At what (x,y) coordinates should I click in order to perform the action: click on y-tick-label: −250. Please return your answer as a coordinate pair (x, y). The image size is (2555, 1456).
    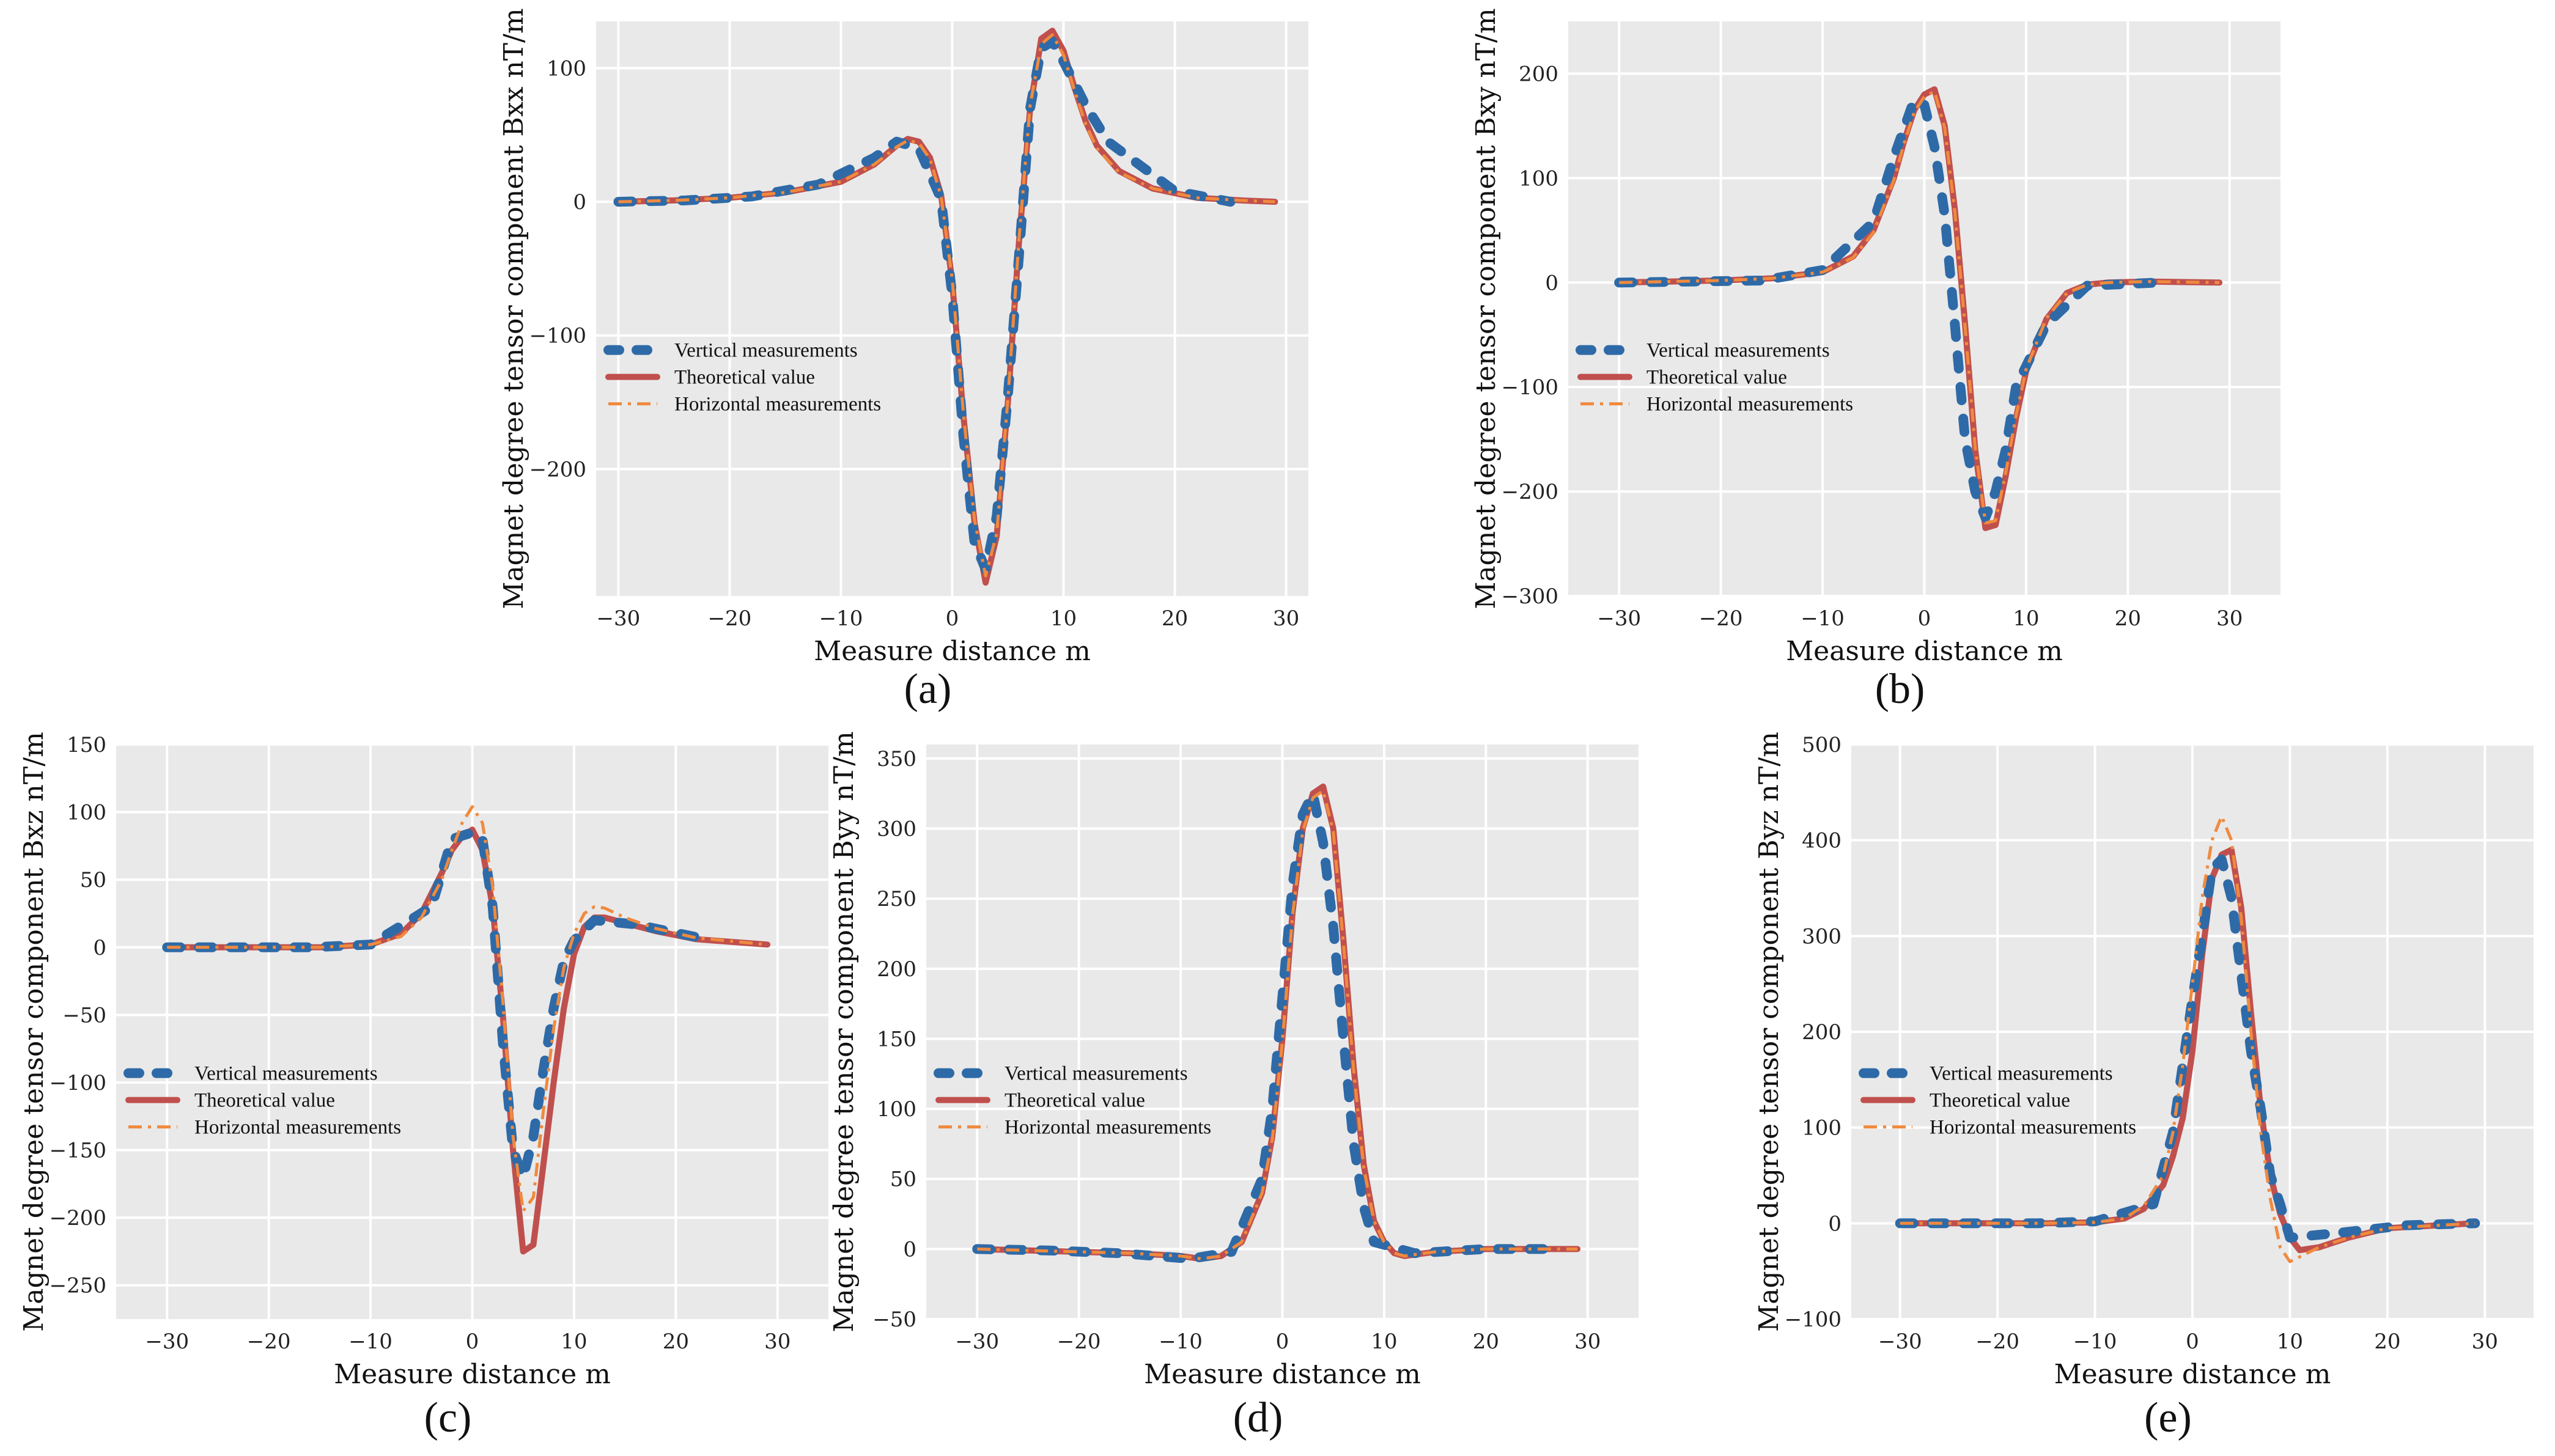
    Looking at the image, I should click on (78, 1286).